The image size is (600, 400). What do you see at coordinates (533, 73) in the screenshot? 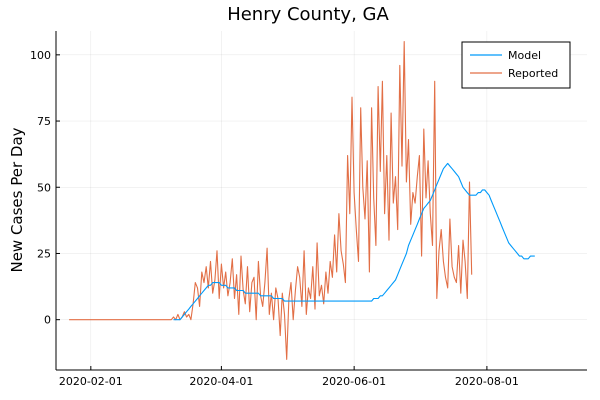
I see `legend-label-reported: Reported` at bounding box center [533, 73].